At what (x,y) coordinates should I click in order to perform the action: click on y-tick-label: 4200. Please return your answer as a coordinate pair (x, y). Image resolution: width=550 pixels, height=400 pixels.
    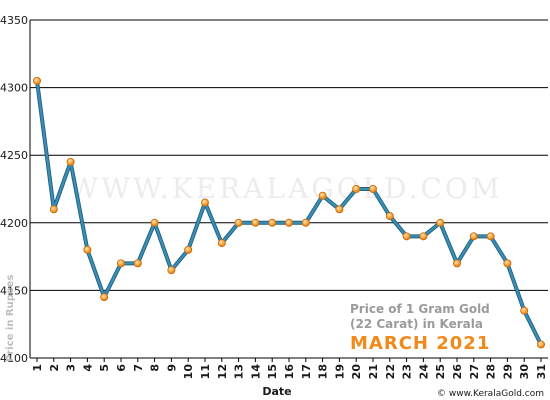
    Looking at the image, I should click on (14, 223).